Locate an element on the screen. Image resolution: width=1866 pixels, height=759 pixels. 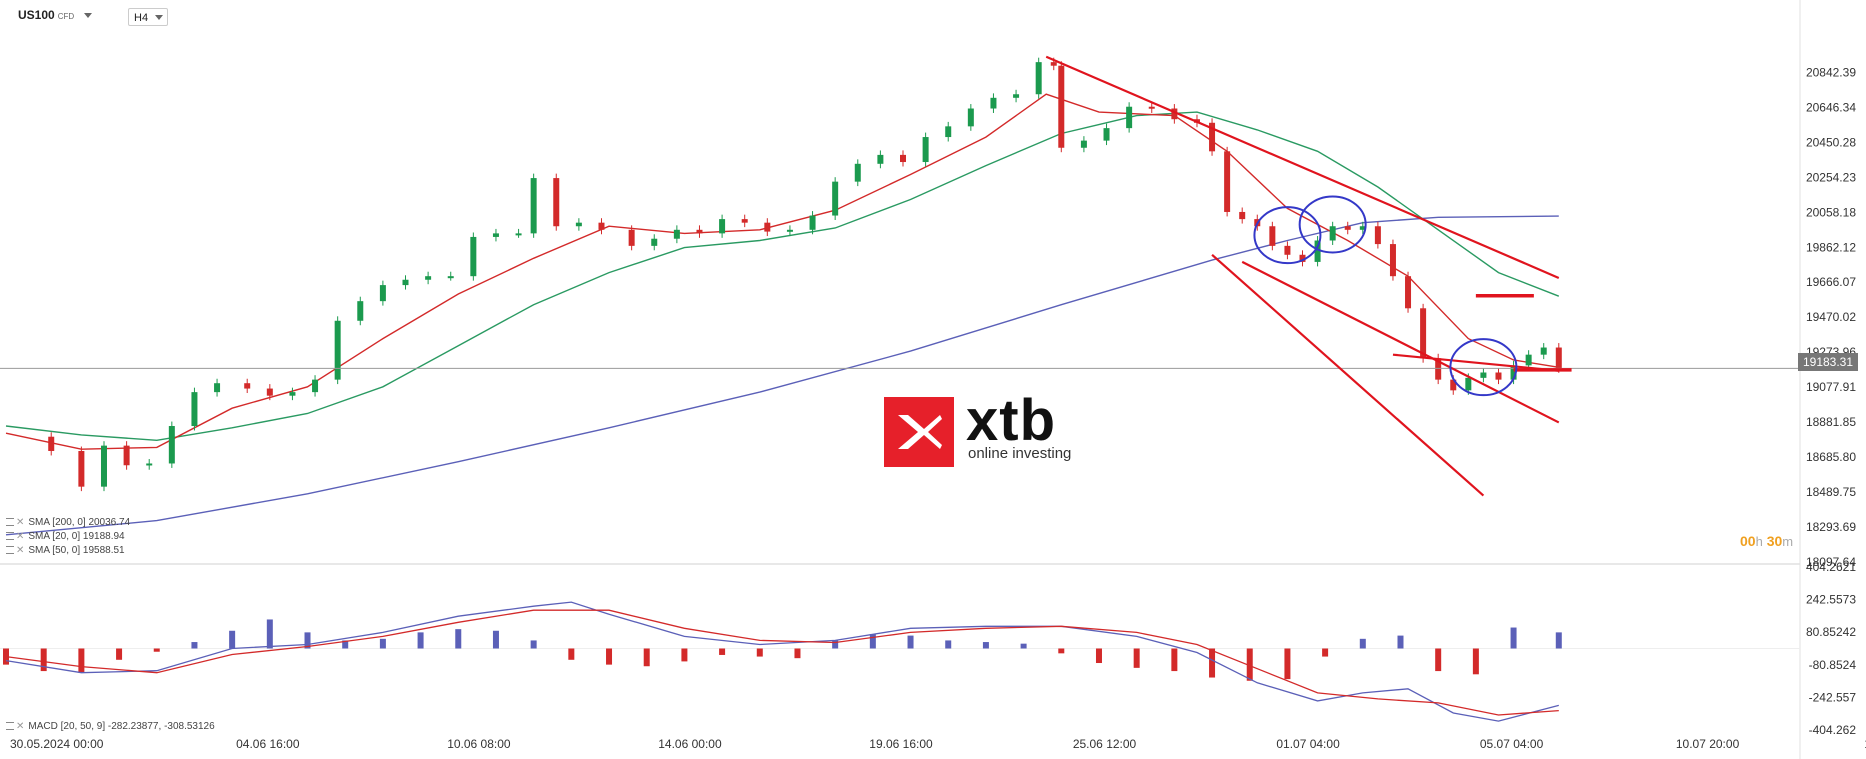
logo-wordmark: xtb is located at coordinates (1011, 420).